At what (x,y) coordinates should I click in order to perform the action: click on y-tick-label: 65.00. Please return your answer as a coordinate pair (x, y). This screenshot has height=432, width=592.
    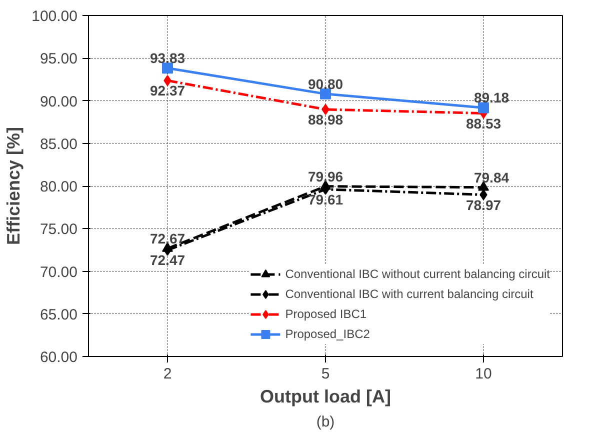
    Looking at the image, I should click on (59, 315).